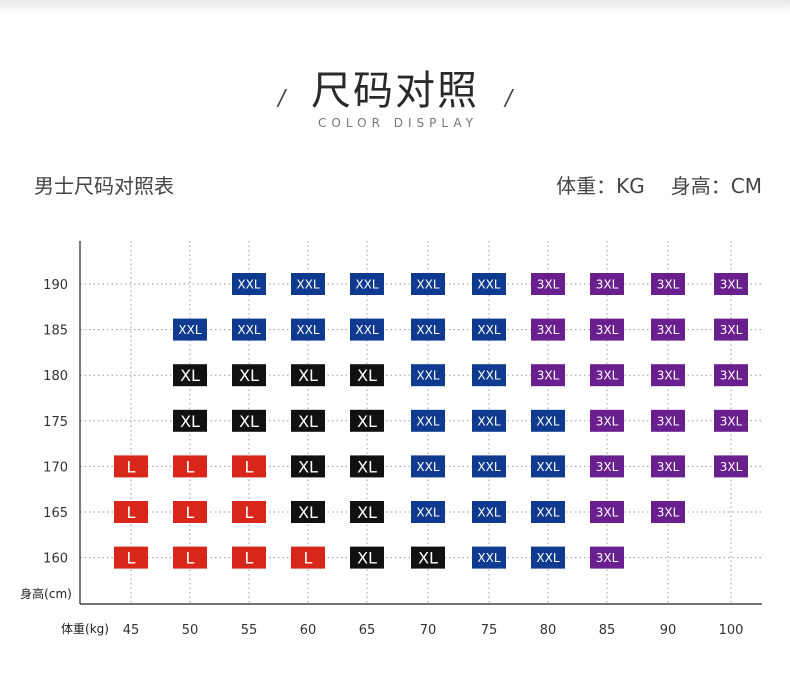 The image size is (790, 687). What do you see at coordinates (55, 285) in the screenshot?
I see `y-tick-label: 190` at bounding box center [55, 285].